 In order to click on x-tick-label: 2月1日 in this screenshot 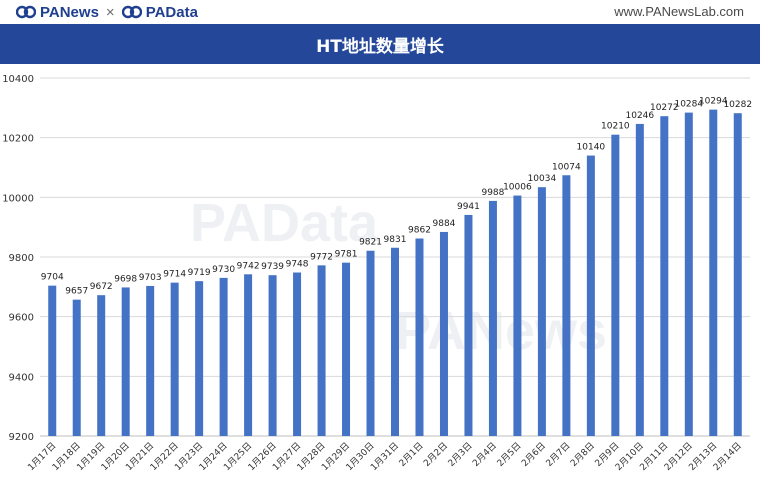, I will do `click(411, 454)`.